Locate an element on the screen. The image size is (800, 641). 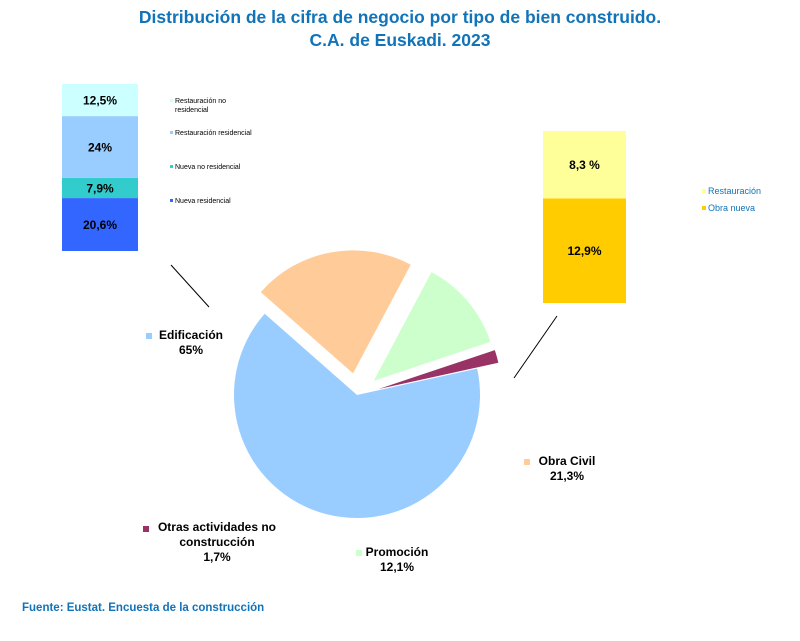
obra-civil-bar-segment-obra-nueva is located at coordinates (584, 250).